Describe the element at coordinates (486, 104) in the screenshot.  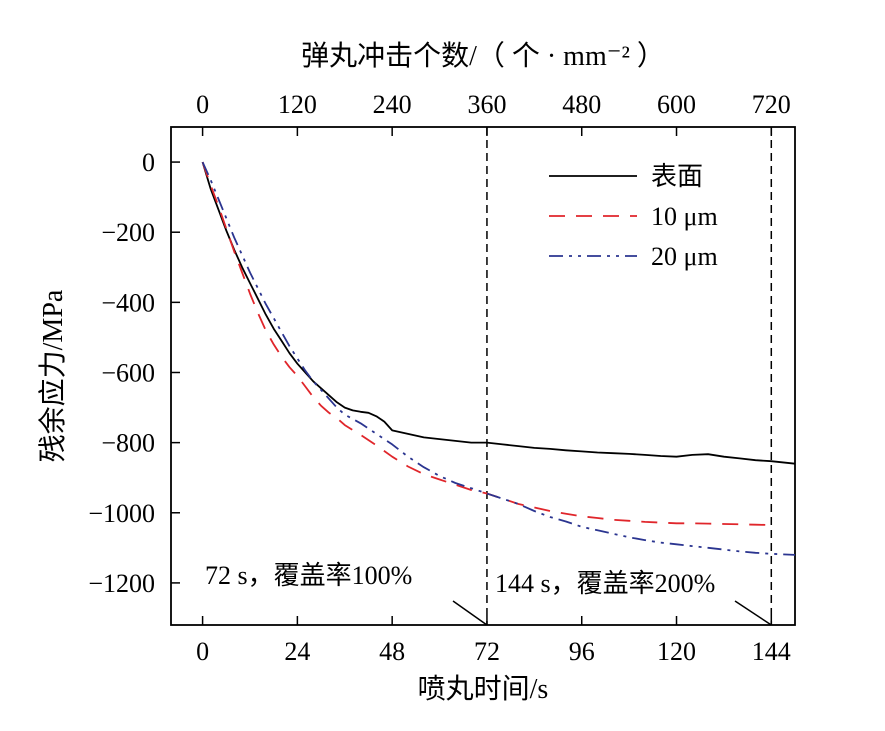
I see `x2-tick-label: 360` at that location.